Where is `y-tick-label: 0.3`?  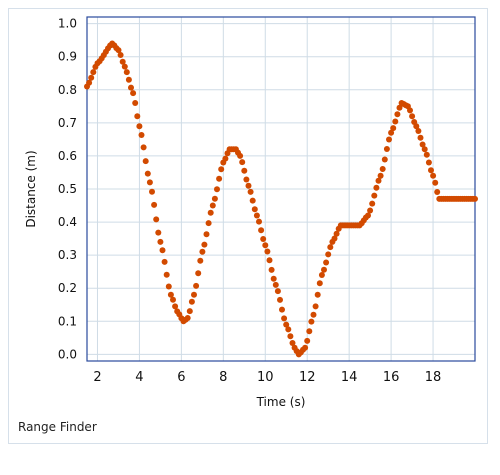
y-tick-label: 0.3 is located at coordinates (67, 255).